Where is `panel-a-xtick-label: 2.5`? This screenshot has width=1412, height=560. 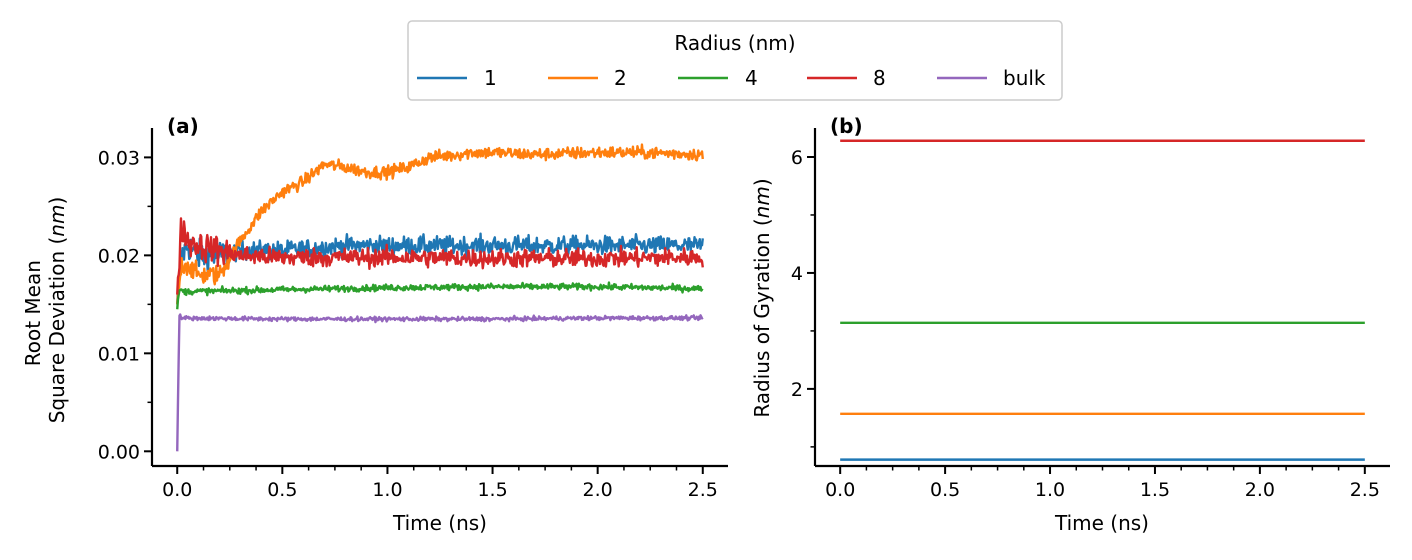 panel-a-xtick-label: 2.5 is located at coordinates (703, 490).